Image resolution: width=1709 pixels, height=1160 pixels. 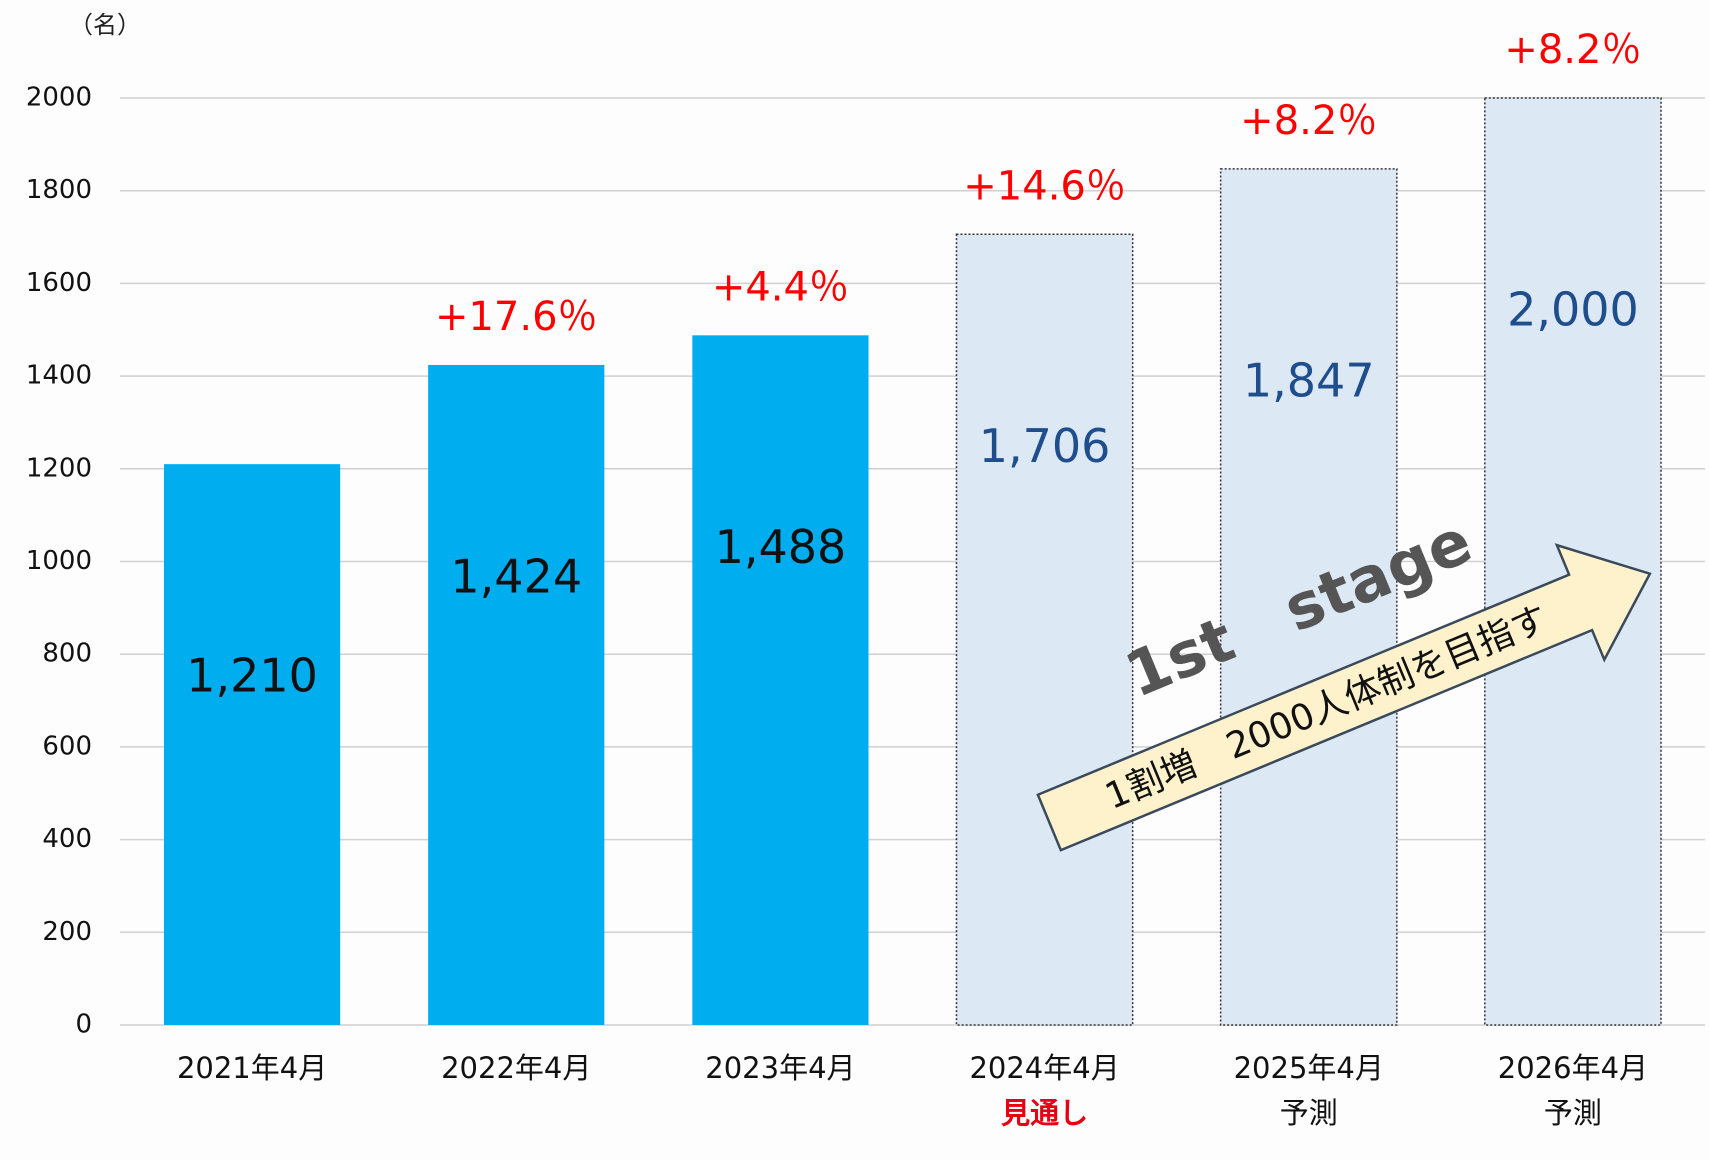 I want to click on y-tick-label: 200, so click(x=67, y=932).